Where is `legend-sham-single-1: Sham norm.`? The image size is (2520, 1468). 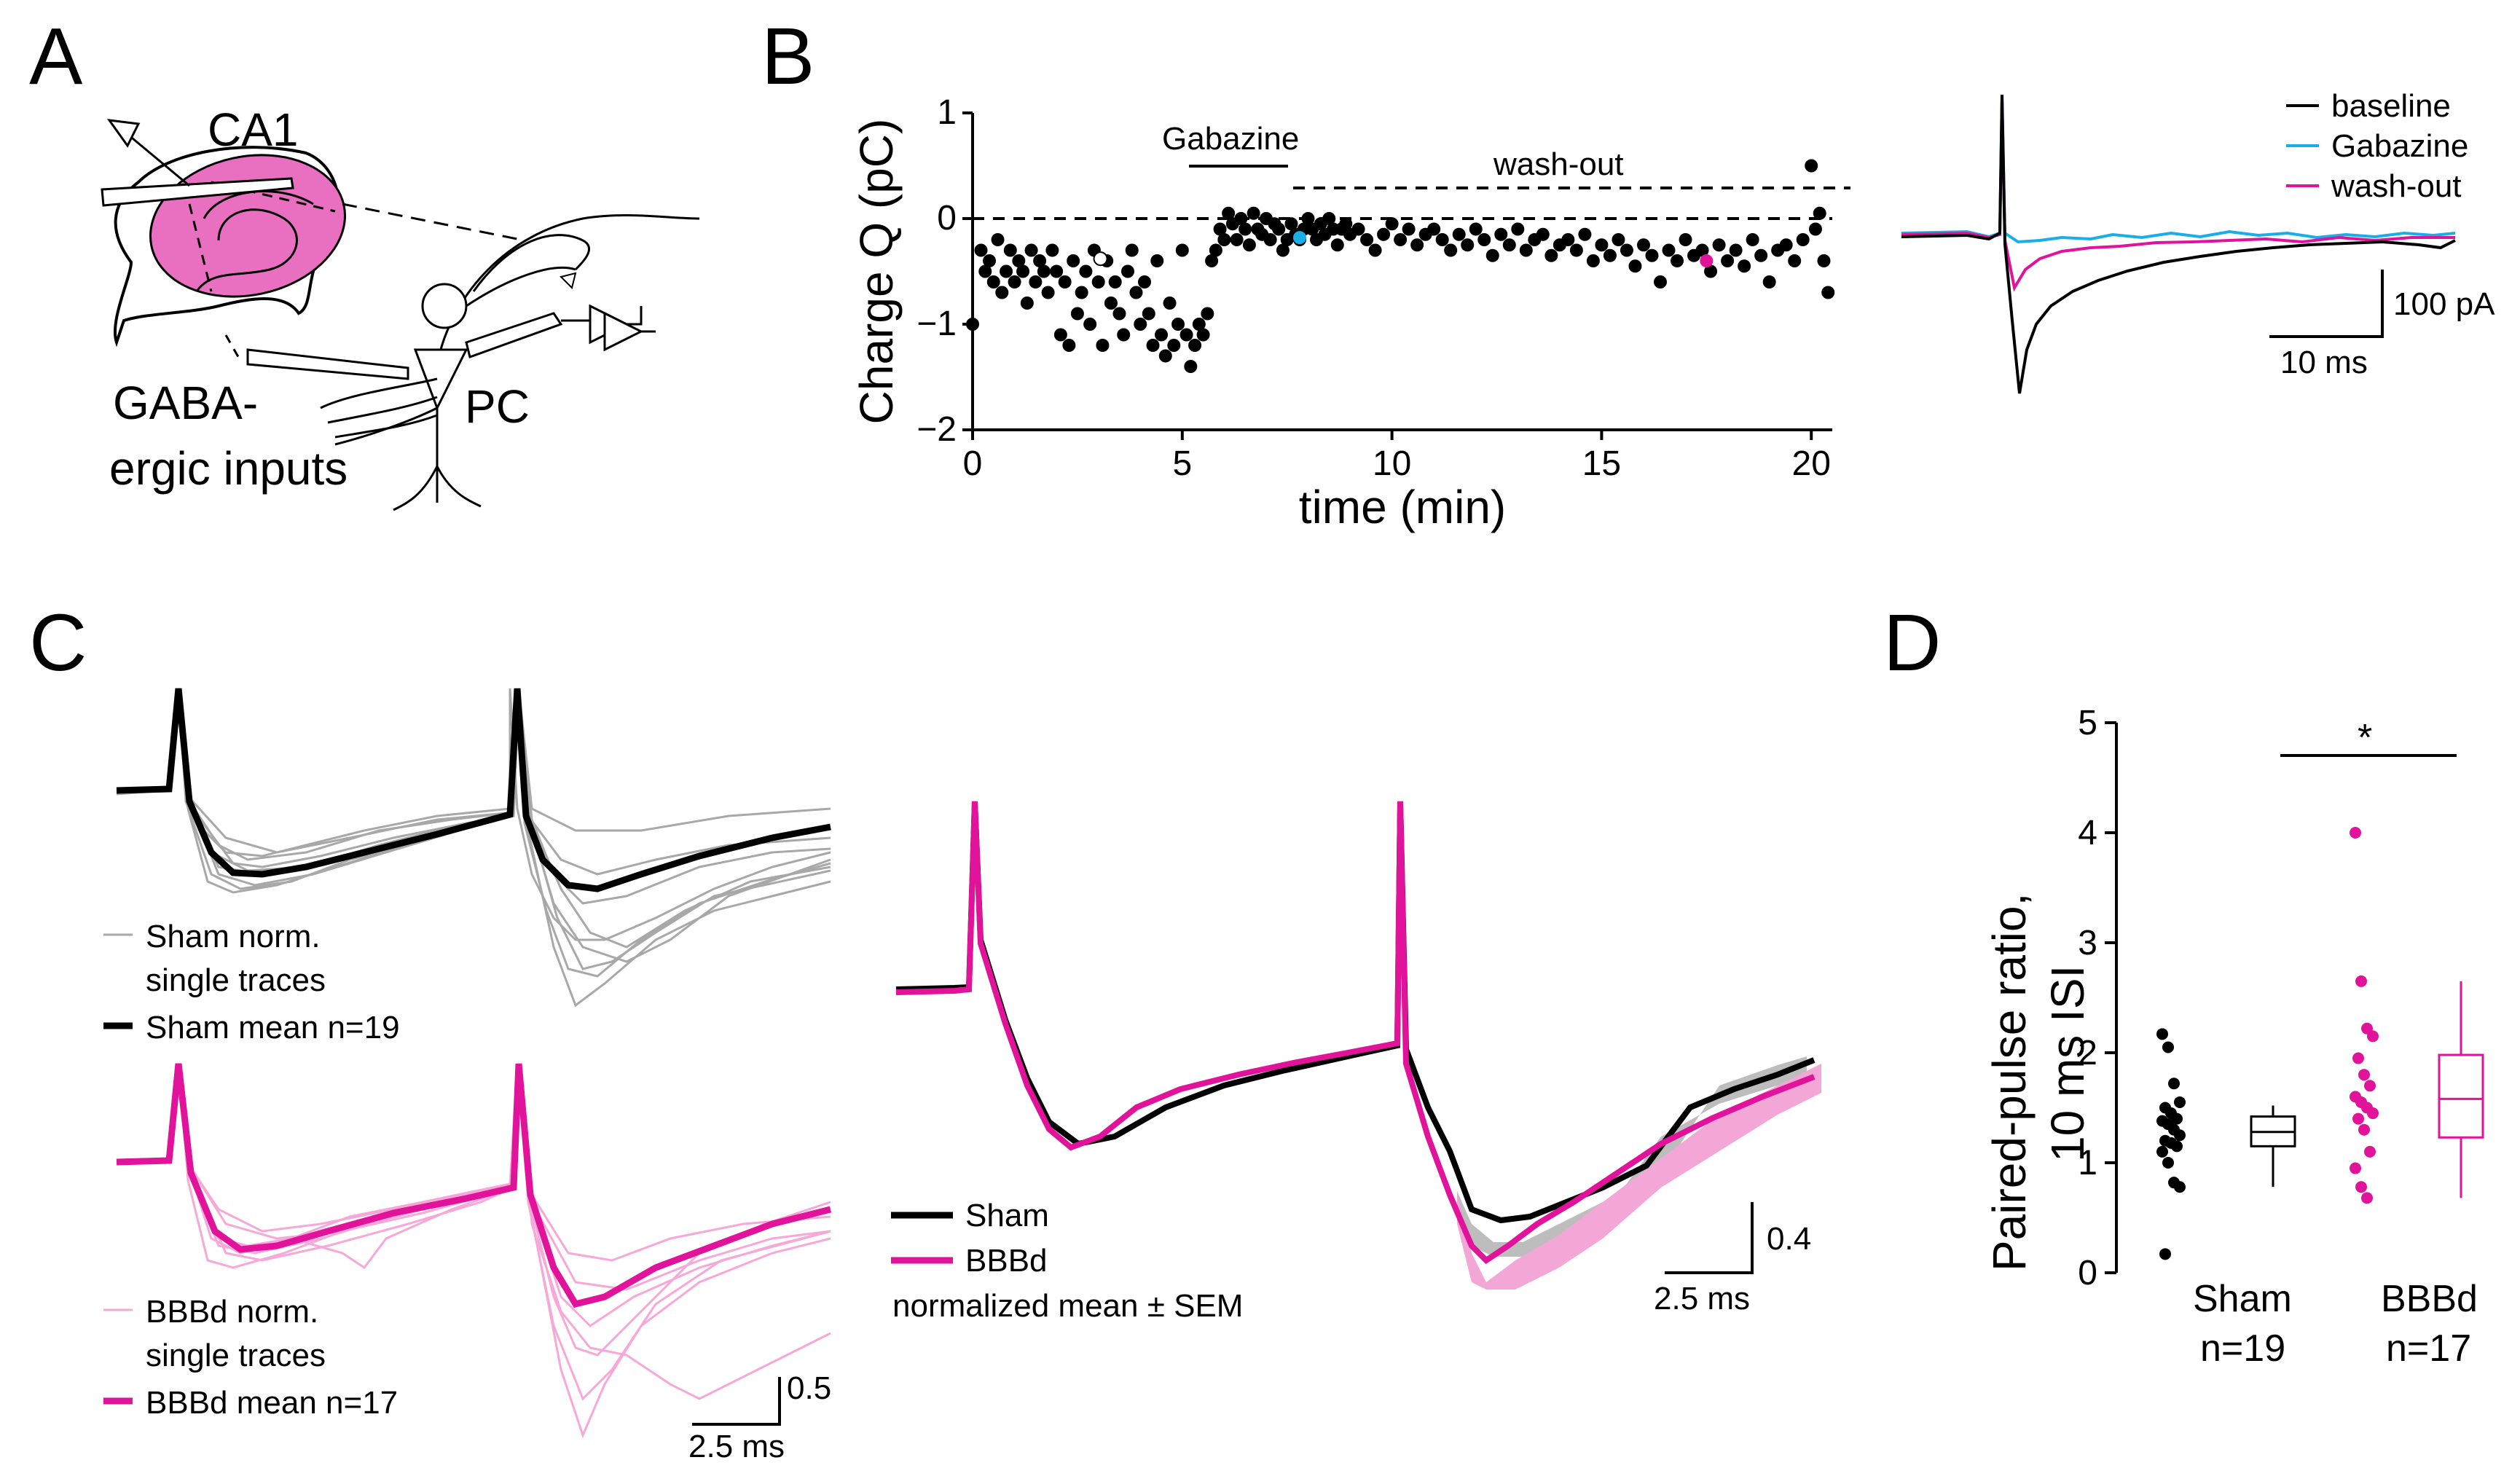 legend-sham-single-1: Sham norm. is located at coordinates (234, 936).